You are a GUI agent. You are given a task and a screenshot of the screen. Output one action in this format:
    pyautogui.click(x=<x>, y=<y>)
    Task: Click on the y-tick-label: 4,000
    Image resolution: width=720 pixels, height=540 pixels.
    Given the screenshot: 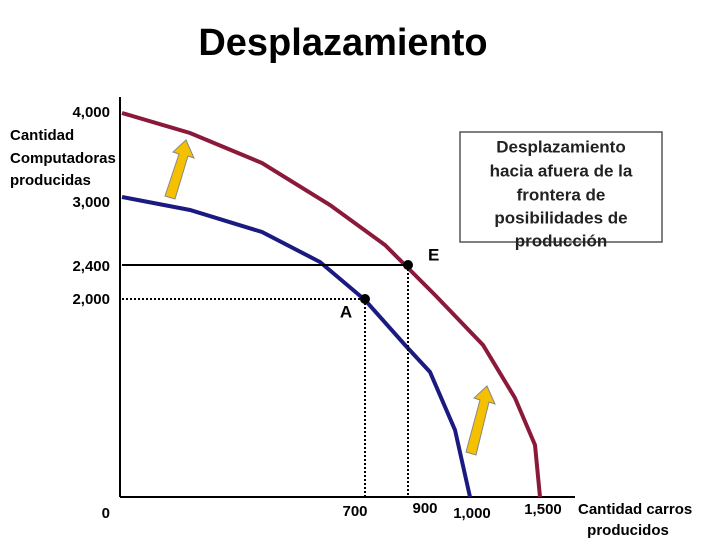 What is the action you would take?
    pyautogui.click(x=91, y=112)
    